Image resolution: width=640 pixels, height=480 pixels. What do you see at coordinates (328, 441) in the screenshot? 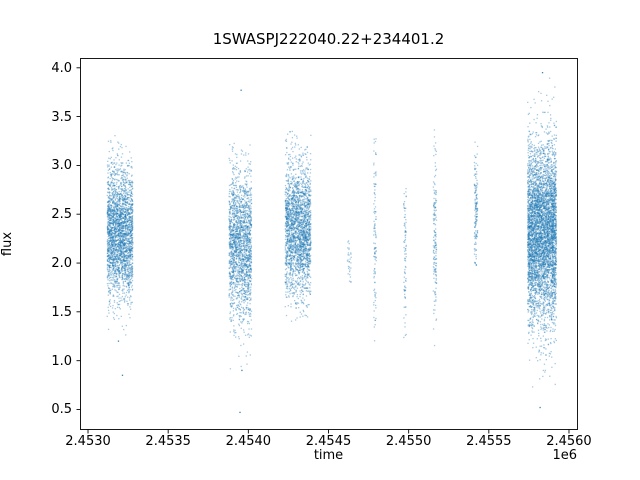
I see `x-tick-label: 2.4545` at bounding box center [328, 441].